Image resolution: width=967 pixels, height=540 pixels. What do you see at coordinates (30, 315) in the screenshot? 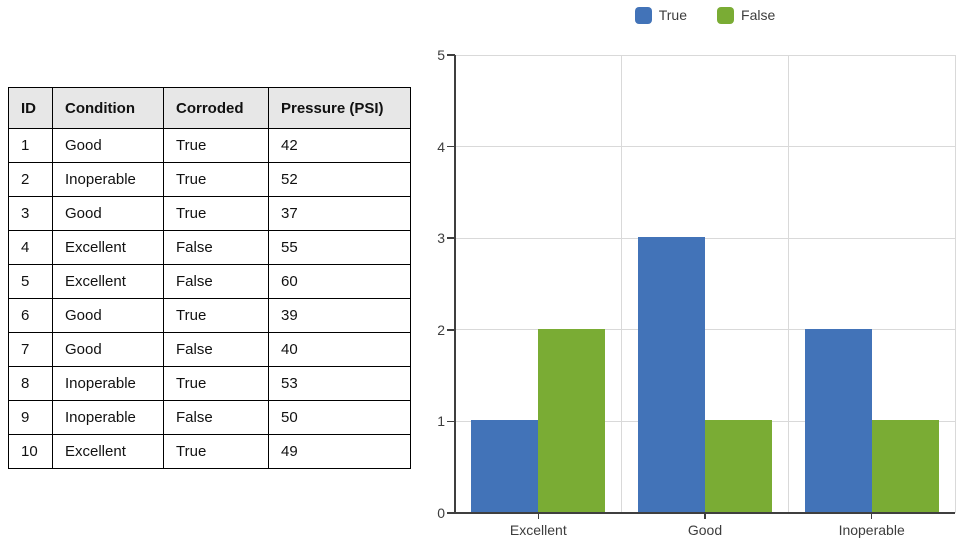
I see `table-cell-id: 6` at bounding box center [30, 315].